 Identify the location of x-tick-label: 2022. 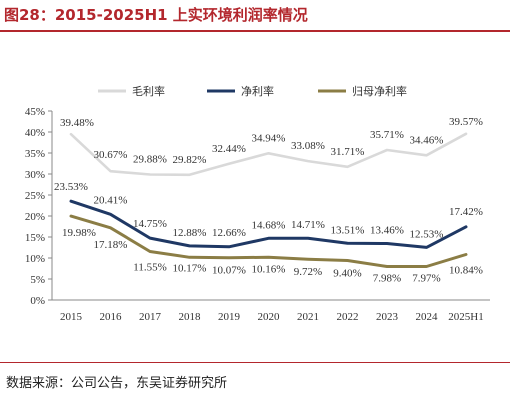
(348, 317).